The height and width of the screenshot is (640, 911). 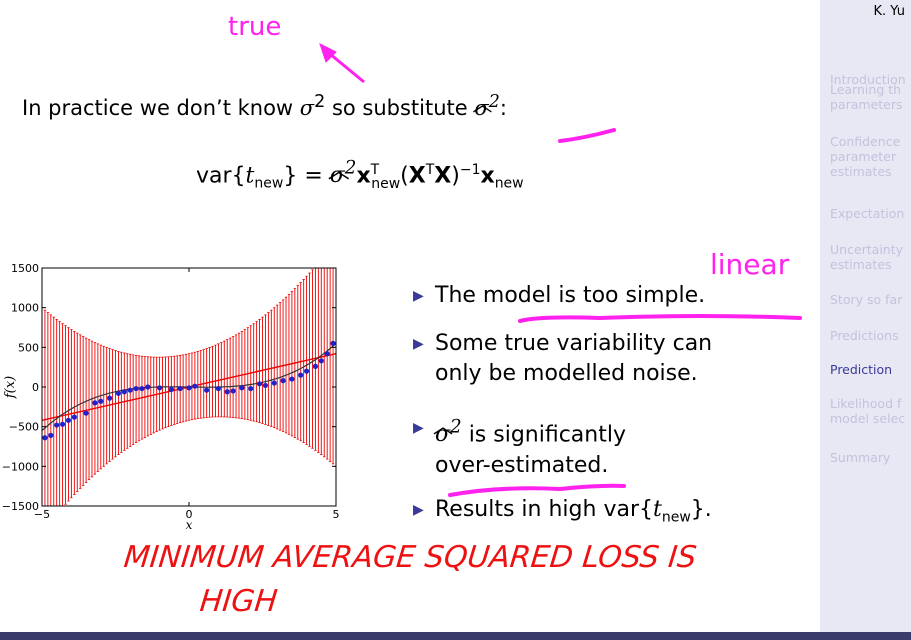 What do you see at coordinates (861, 369) in the screenshot?
I see `sidebar-item-7: Prediction` at bounding box center [861, 369].